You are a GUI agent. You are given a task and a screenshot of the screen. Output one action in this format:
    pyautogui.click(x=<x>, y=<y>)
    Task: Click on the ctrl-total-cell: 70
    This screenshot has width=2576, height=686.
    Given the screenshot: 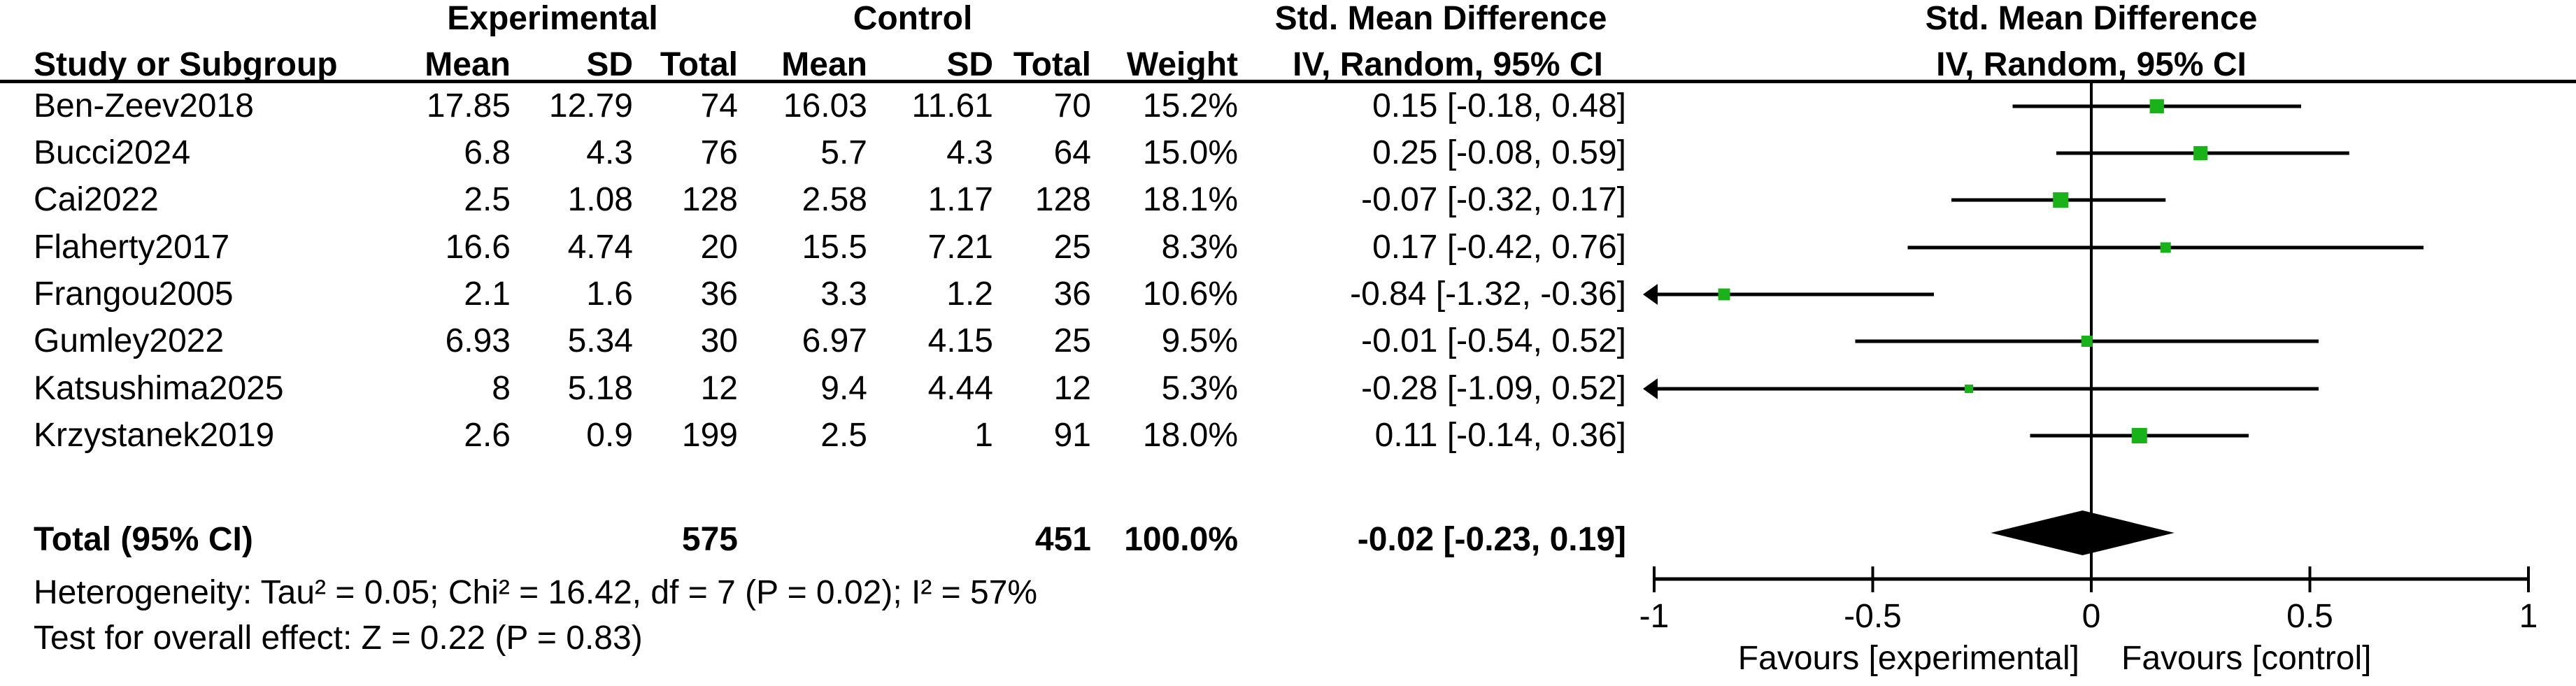 What is the action you would take?
    pyautogui.click(x=1072, y=106)
    